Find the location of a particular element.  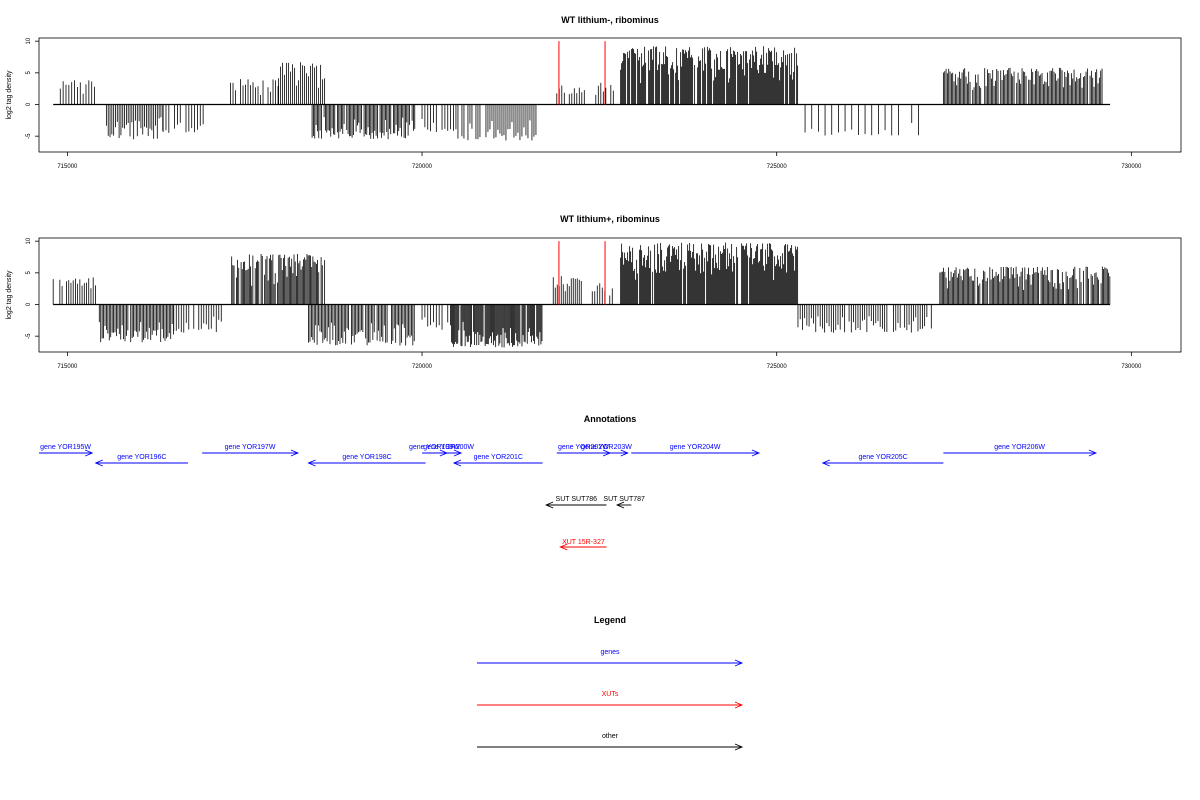

y-tick-label: 5 is located at coordinates (29, 273).